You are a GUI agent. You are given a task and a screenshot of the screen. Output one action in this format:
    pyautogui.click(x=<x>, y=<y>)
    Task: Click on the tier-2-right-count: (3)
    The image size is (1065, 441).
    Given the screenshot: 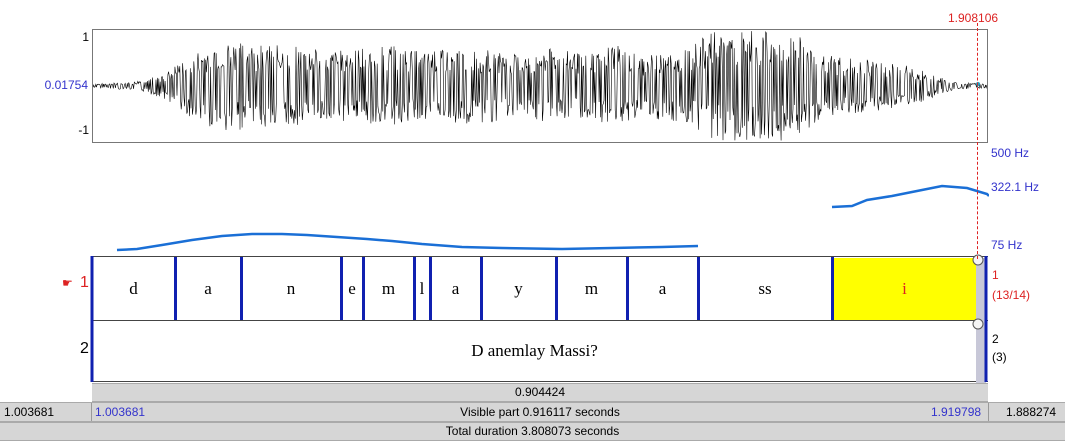 What is the action you would take?
    pyautogui.click(x=999, y=357)
    